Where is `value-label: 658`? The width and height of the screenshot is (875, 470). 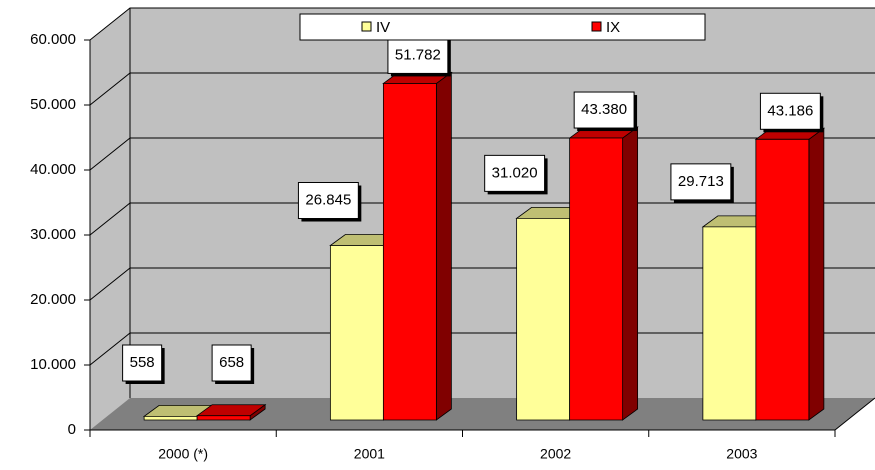 value-label: 658 is located at coordinates (231, 362).